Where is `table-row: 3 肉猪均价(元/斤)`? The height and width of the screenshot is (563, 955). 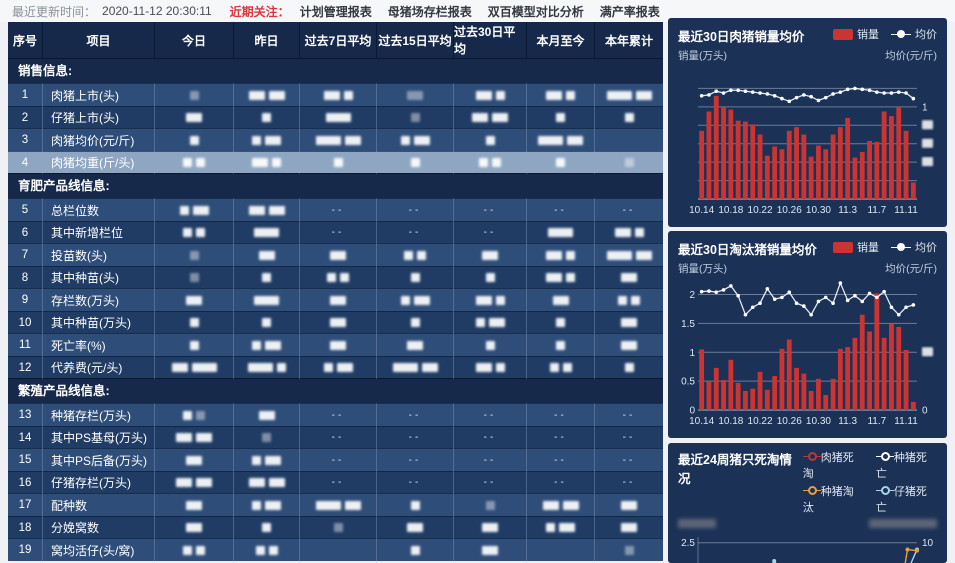
table-row: 3 肉猪均价(元/斤) is located at coordinates (335, 140).